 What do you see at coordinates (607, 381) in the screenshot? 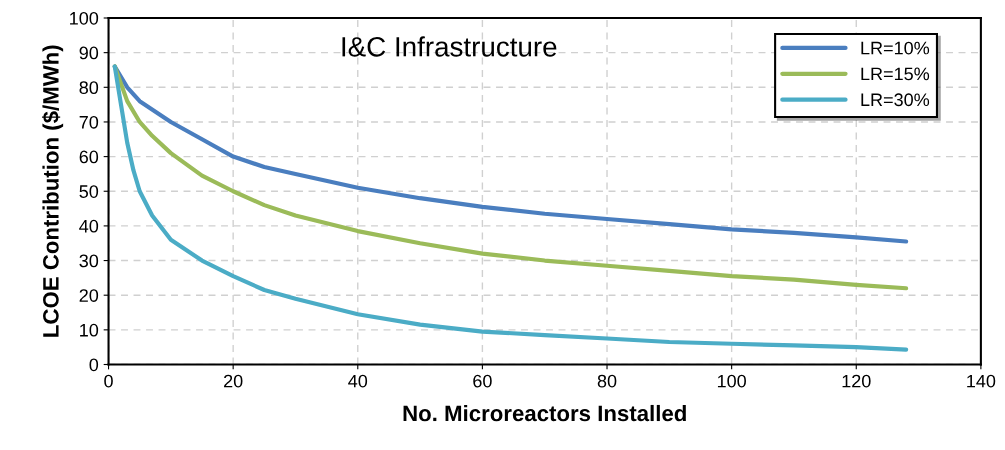
I see `x-tick-label: 80` at bounding box center [607, 381].